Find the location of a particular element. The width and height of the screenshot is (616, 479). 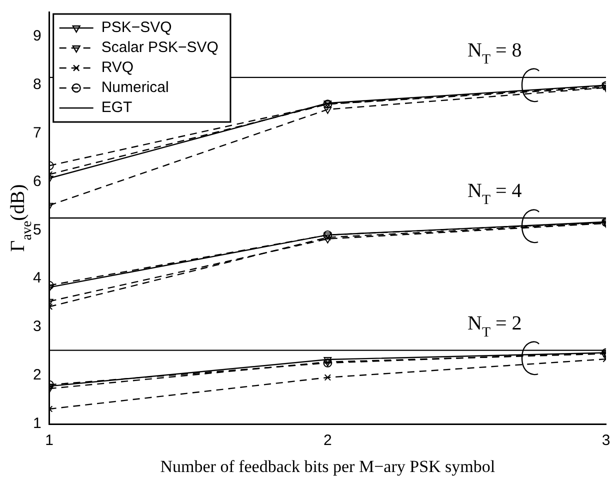

legend-label: Numerical is located at coordinates (135, 87).